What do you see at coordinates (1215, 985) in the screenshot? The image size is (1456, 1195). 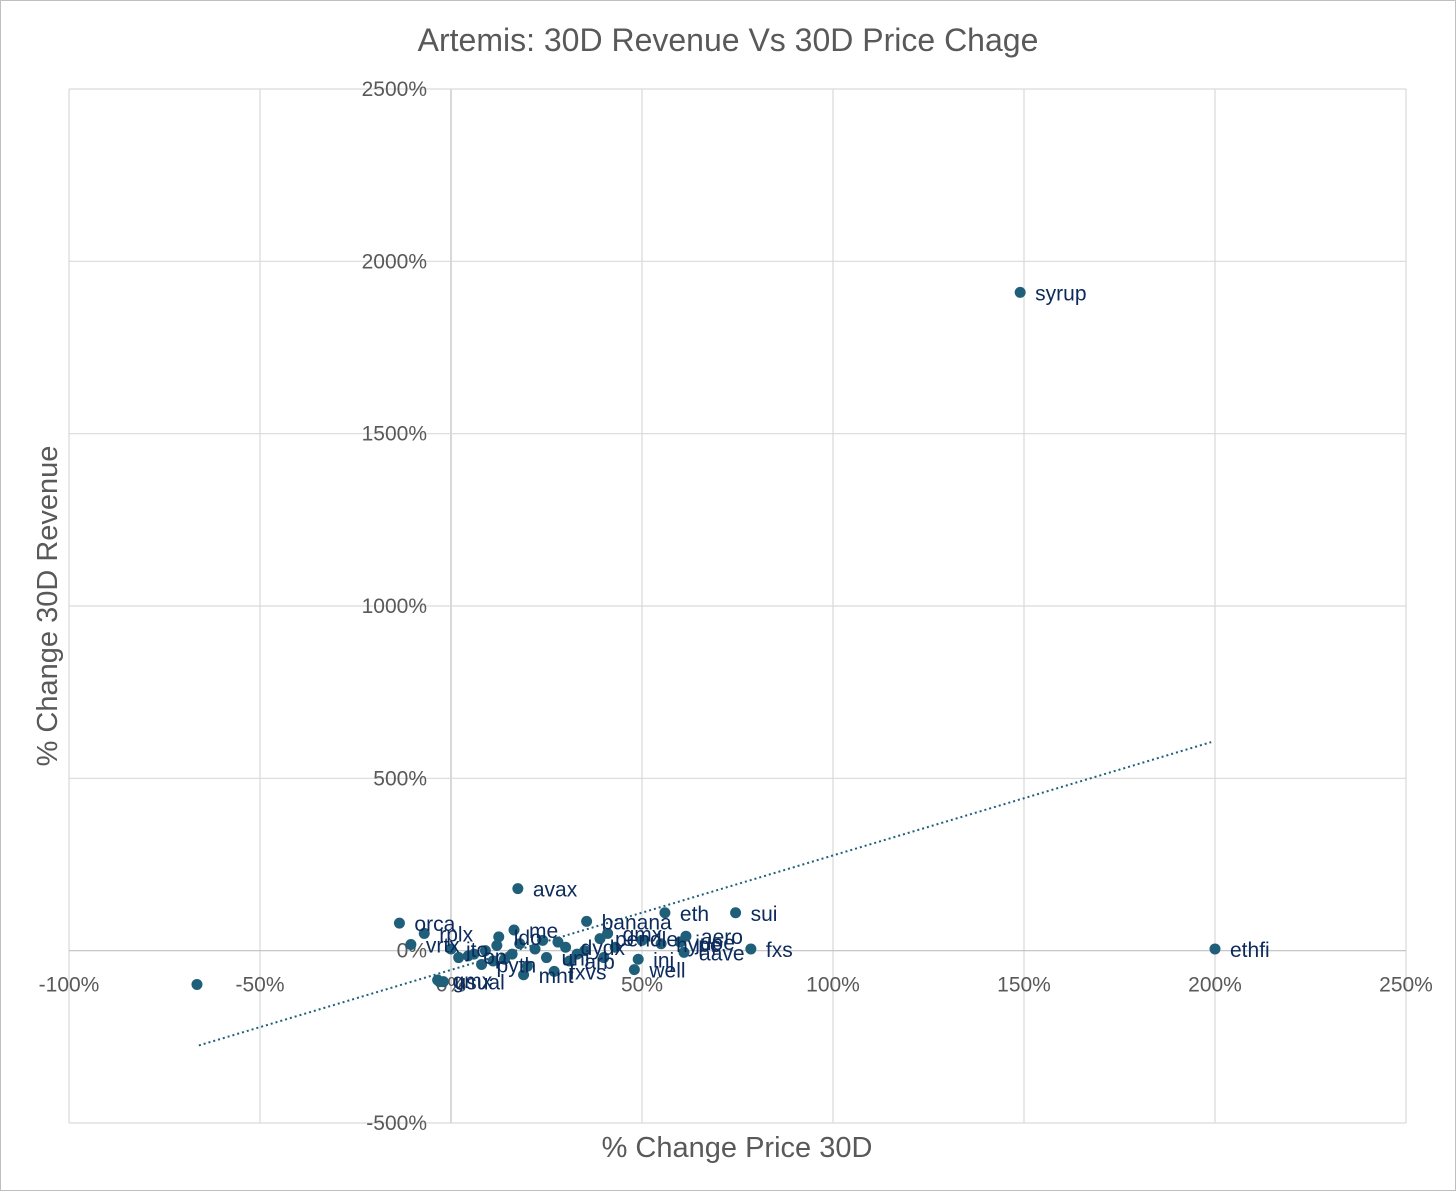 I see `x-tick-label: 200%` at bounding box center [1215, 985].